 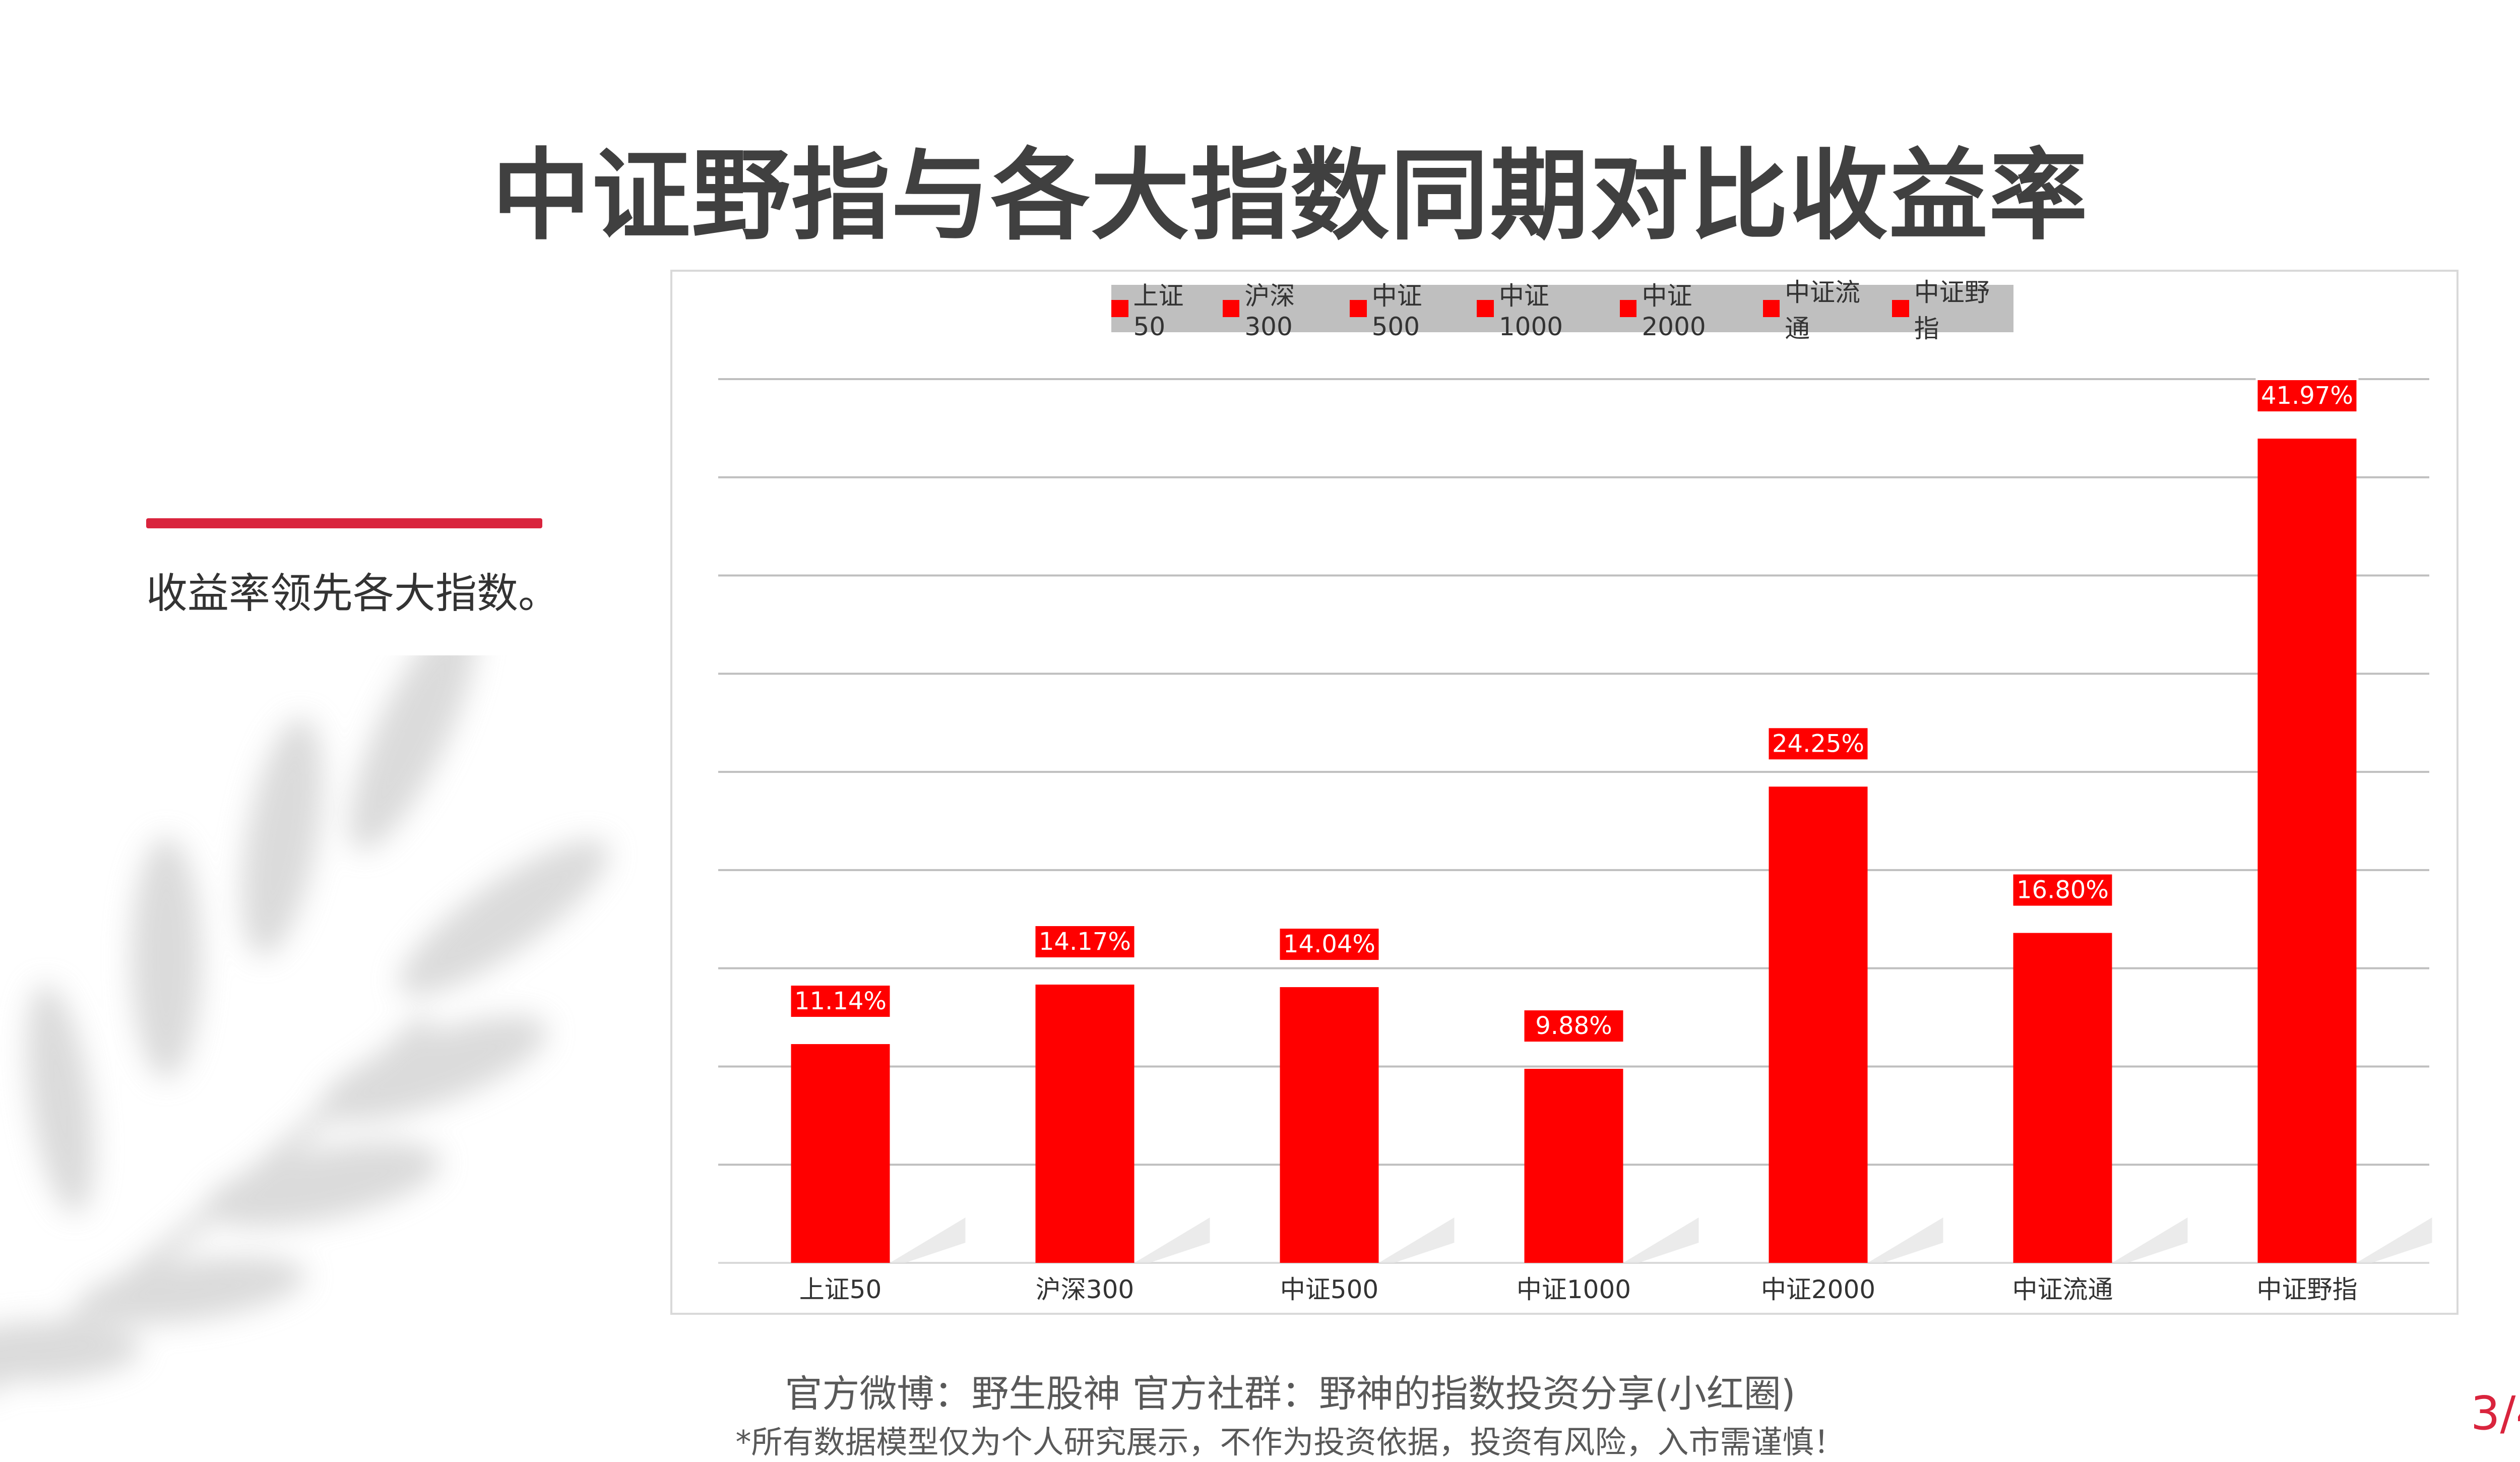 I want to click on legend-label: 中证野指, so click(x=1952, y=311).